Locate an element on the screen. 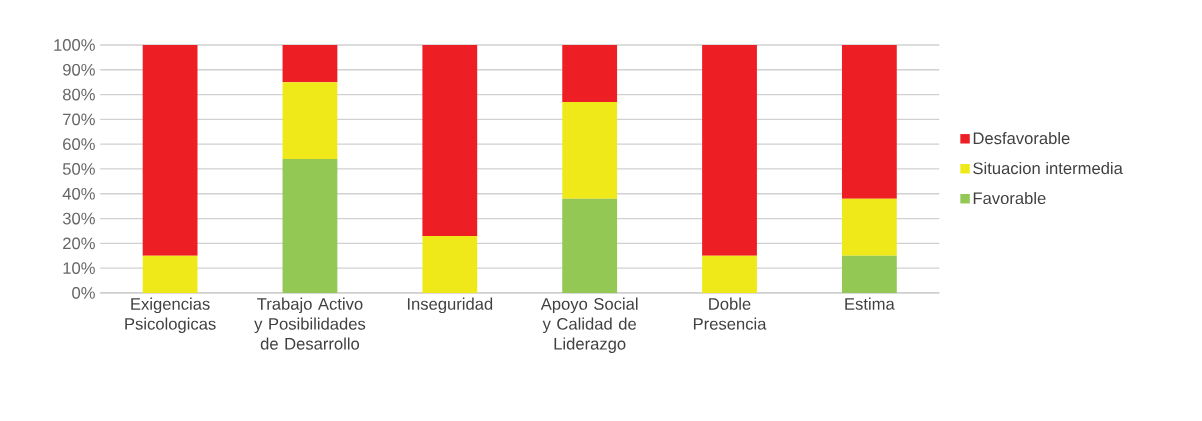 The height and width of the screenshot is (421, 1202). x-tick-label: Doble Presencia is located at coordinates (730, 313).